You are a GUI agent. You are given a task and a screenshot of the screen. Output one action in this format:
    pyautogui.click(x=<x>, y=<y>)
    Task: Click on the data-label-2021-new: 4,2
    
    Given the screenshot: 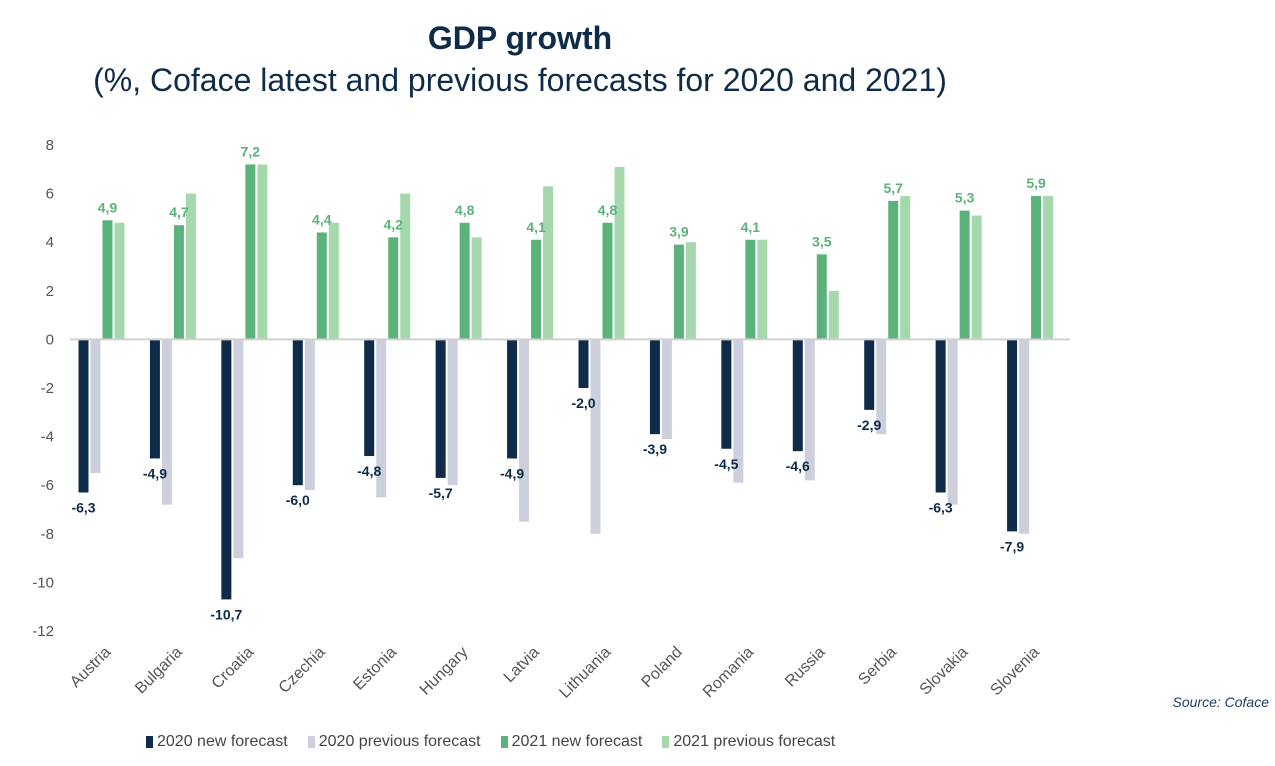 What is the action you would take?
    pyautogui.click(x=393, y=224)
    